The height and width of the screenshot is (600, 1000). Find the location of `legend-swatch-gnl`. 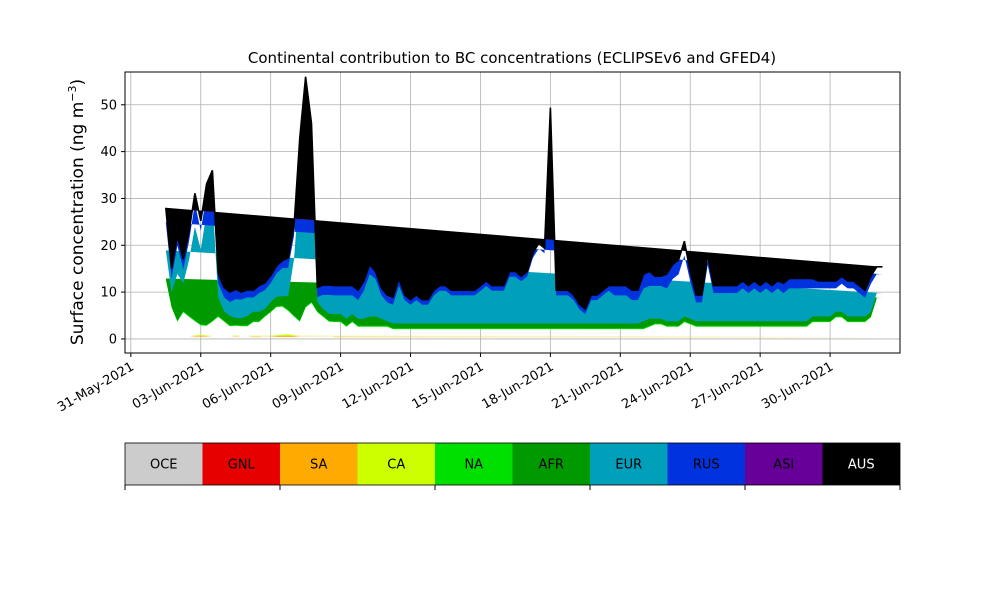

legend-swatch-gnl is located at coordinates (241, 464).